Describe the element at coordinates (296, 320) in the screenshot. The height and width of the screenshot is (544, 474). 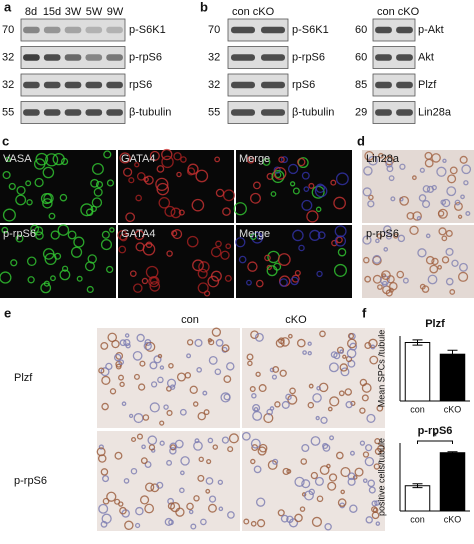
I see `column-label: cKO` at that location.